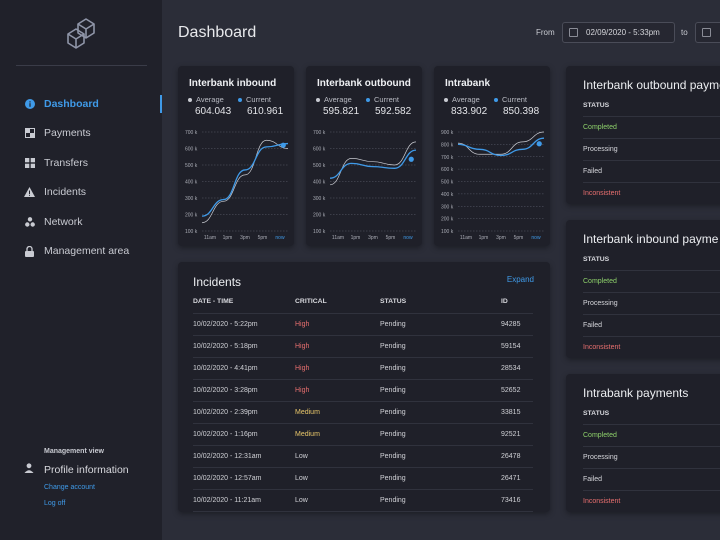  Describe the element at coordinates (217, 282) in the screenshot. I see `incidents-title: Incidents` at that location.